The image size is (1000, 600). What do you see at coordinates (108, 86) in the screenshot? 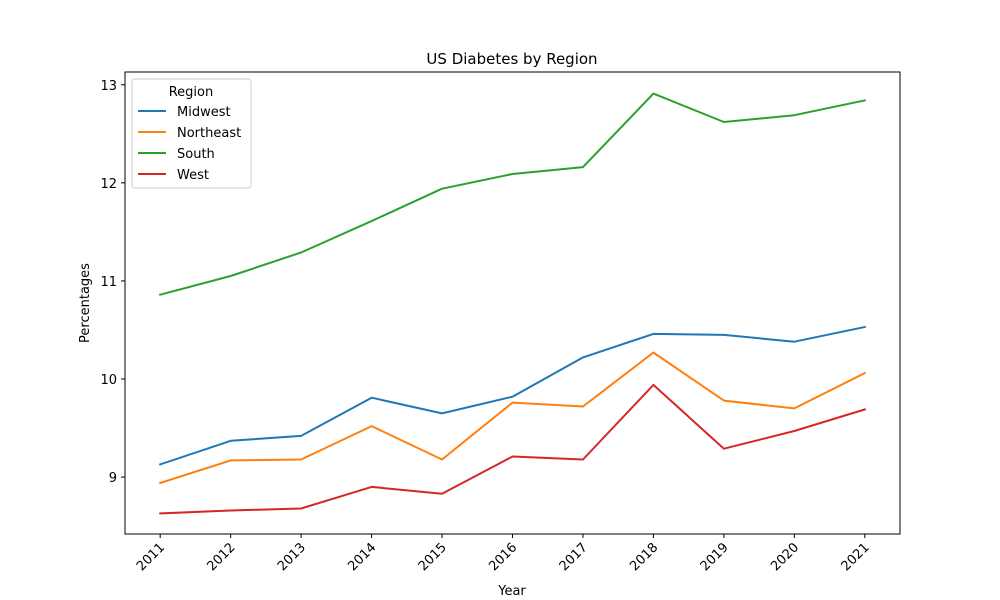
I see `y-tick-label: 13` at bounding box center [108, 86].